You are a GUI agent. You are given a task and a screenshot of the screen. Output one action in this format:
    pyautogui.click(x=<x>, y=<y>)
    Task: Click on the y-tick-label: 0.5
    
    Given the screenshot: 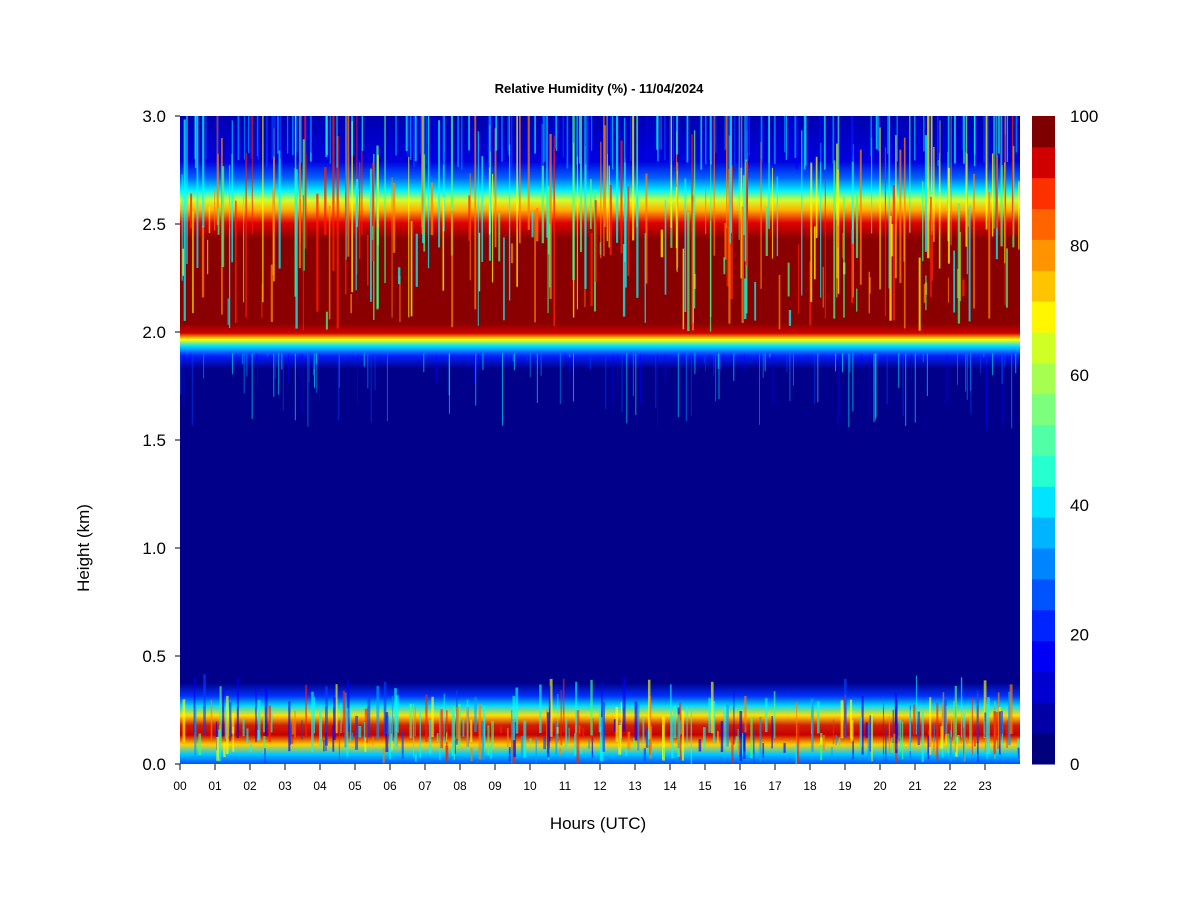 What is the action you would take?
    pyautogui.click(x=154, y=656)
    